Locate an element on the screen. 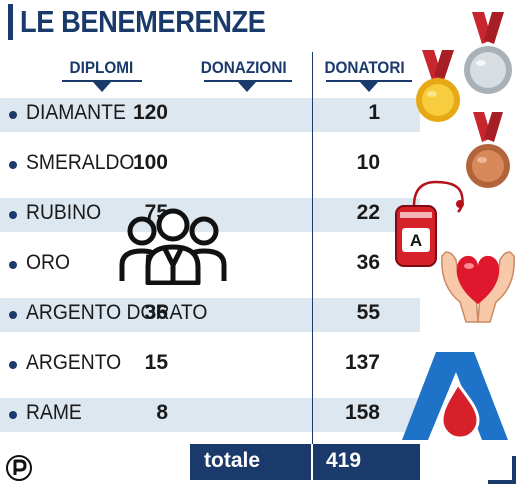  table-row: SMERALDO 100 10 is located at coordinates (210, 165).